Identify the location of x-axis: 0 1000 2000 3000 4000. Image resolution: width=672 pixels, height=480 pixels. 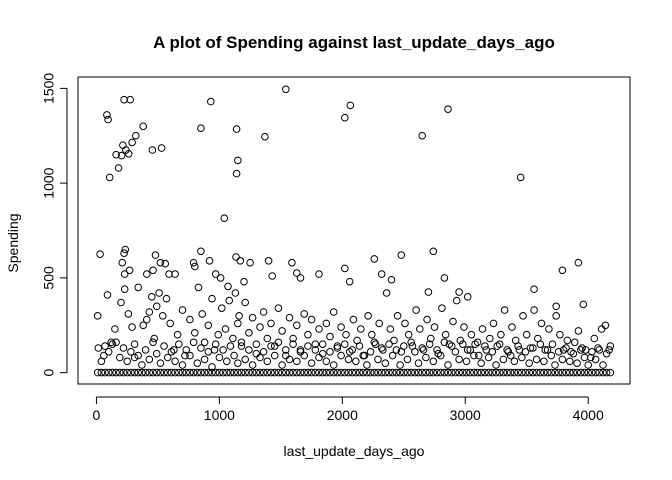
(348, 409).